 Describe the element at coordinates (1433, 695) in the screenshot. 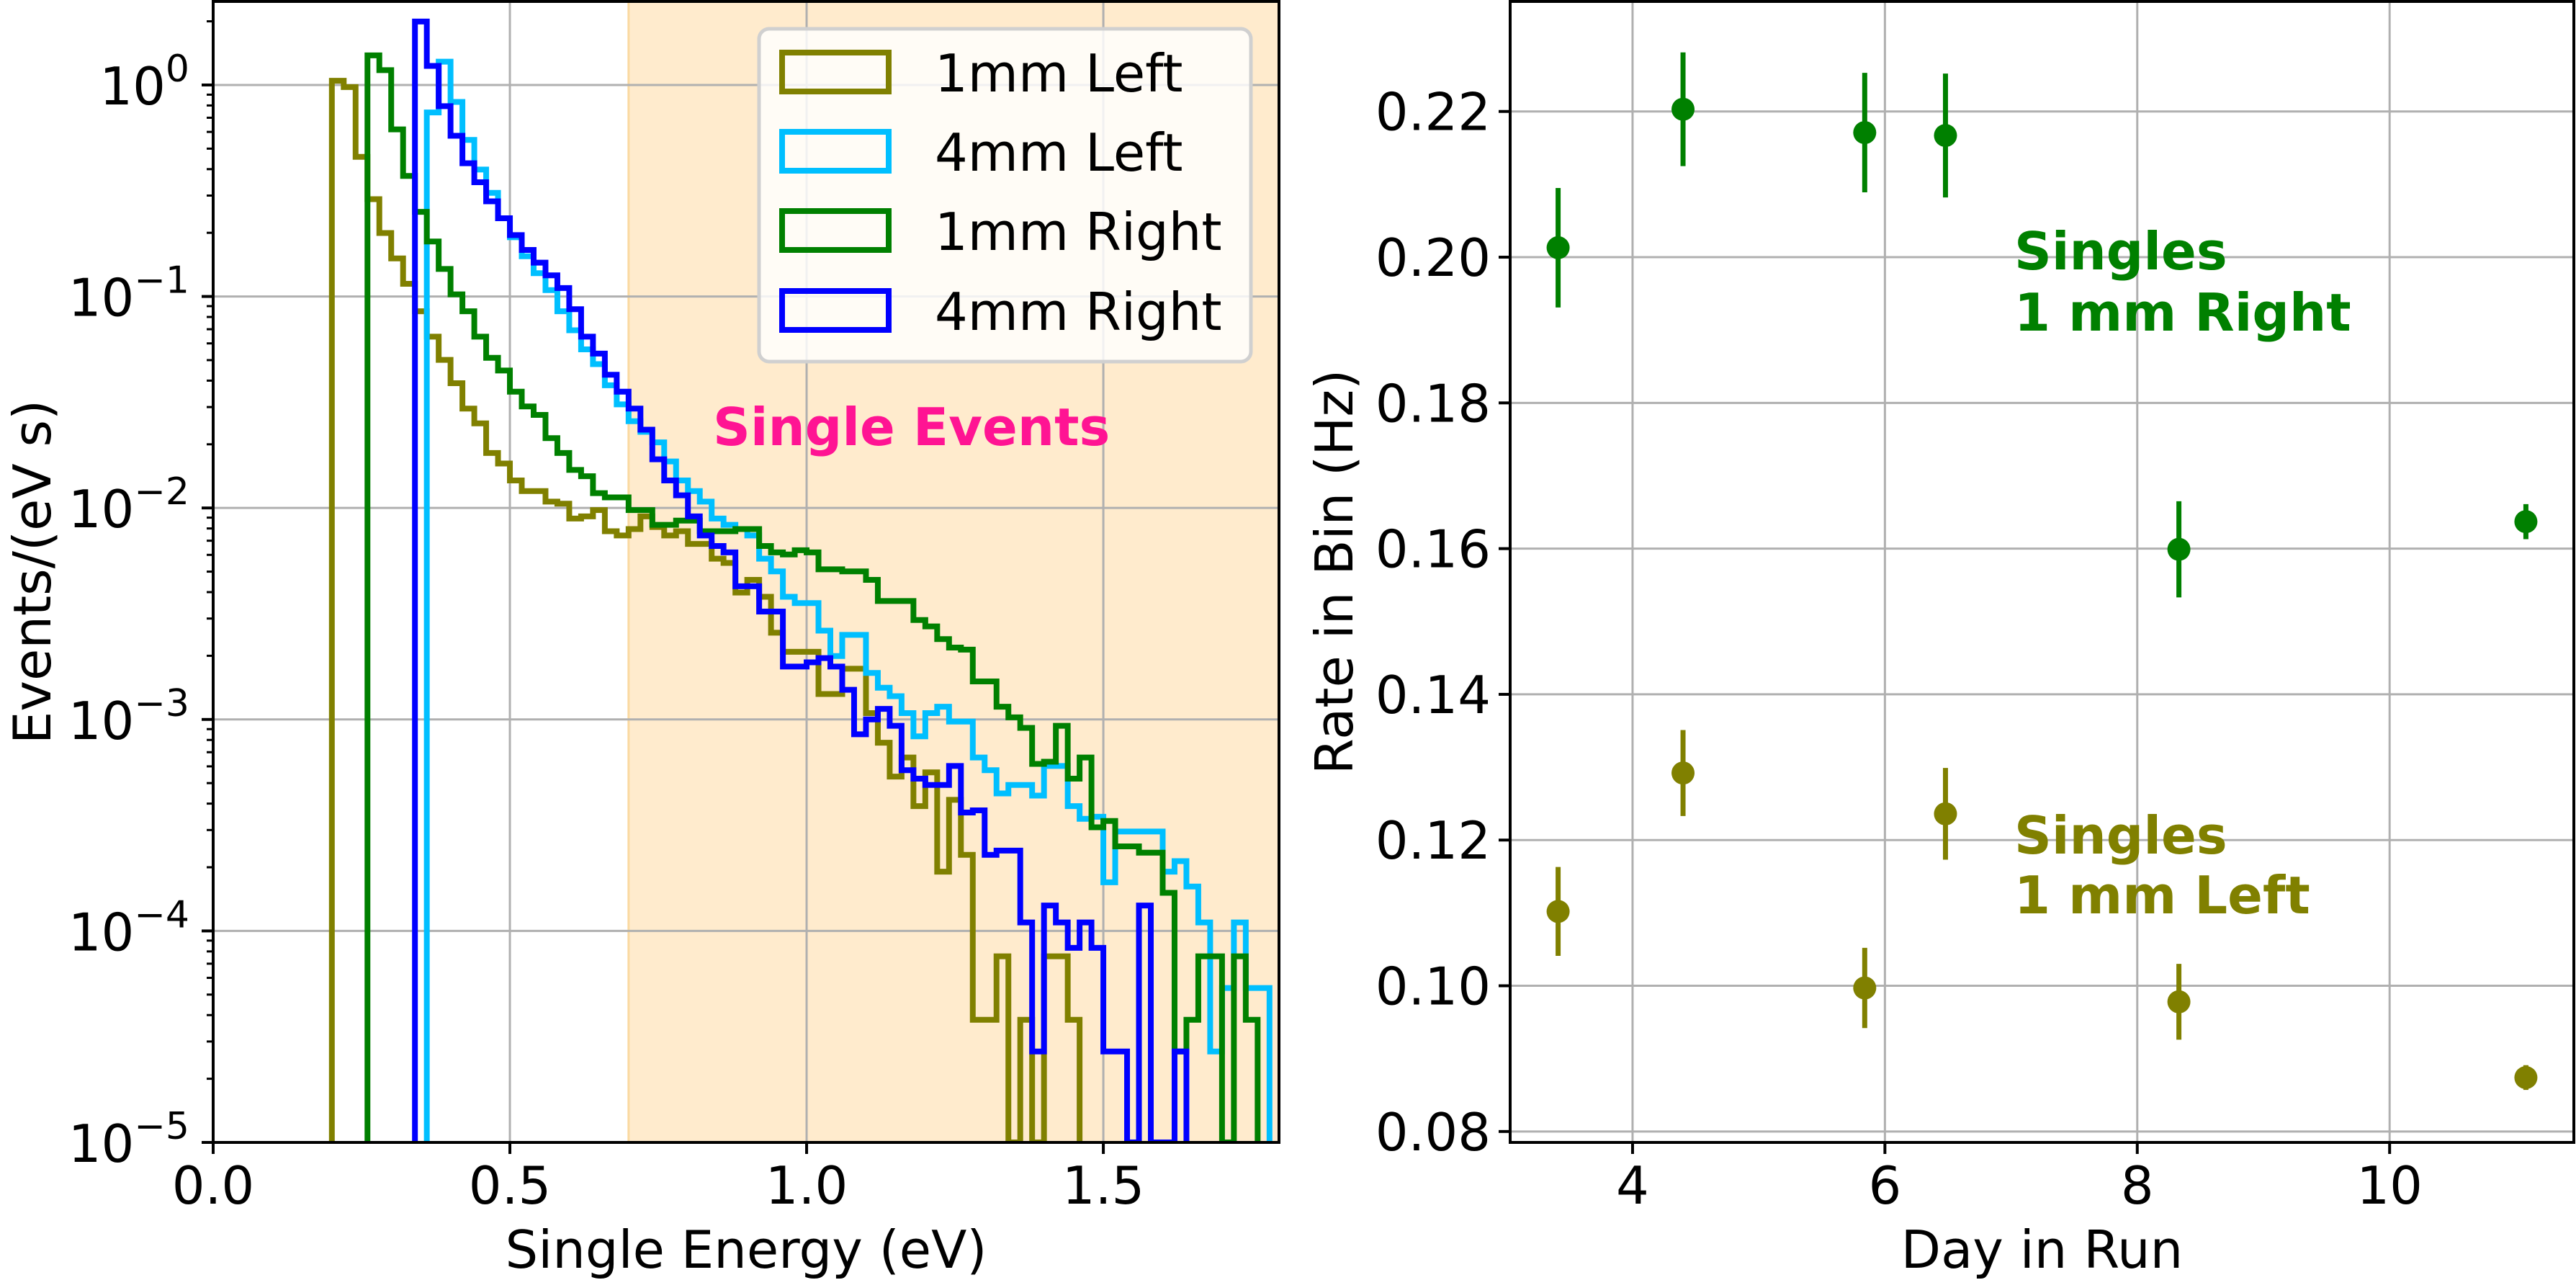

I see `y-tick-label: 0.14` at that location.